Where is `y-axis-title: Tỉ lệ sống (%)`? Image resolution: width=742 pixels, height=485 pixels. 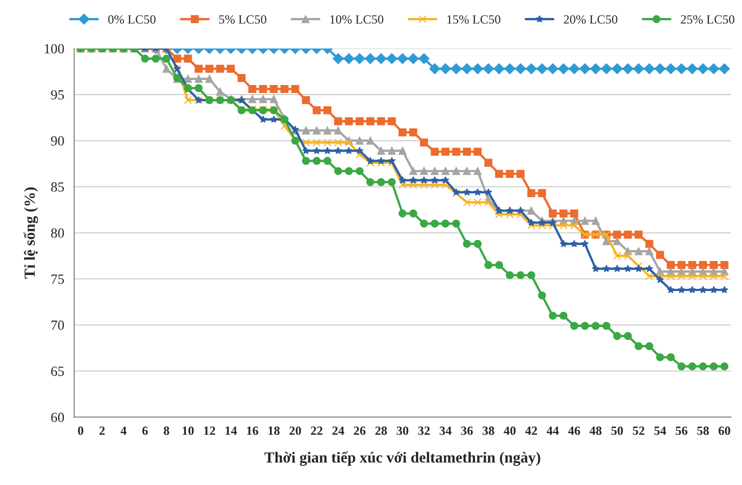 y-axis-title: Tỉ lệ sống (%) is located at coordinates (31, 233).